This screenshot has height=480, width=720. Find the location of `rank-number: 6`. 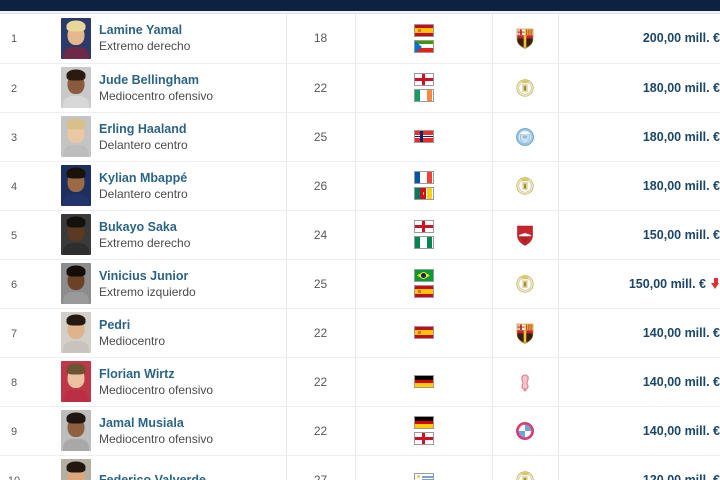

rank-number: 6 is located at coordinates (14, 284).